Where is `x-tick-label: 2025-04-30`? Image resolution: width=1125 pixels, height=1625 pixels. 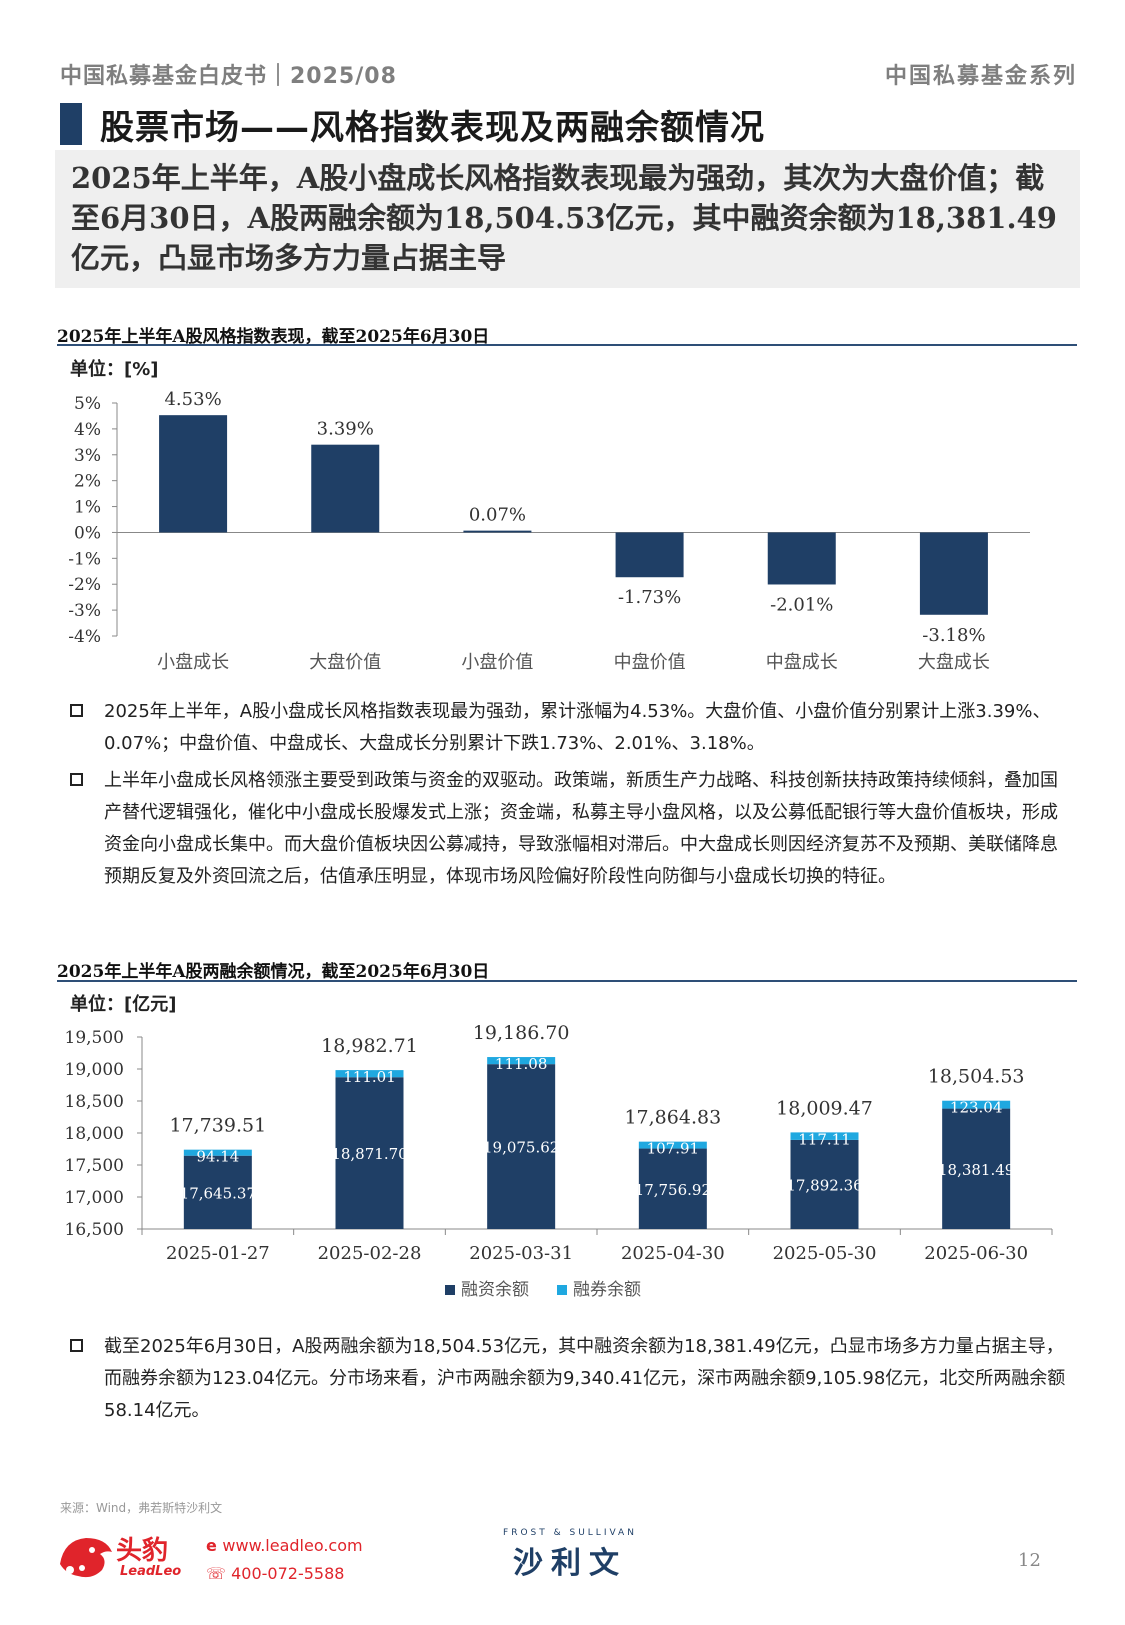 x-tick-label: 2025-04-30 is located at coordinates (673, 1253).